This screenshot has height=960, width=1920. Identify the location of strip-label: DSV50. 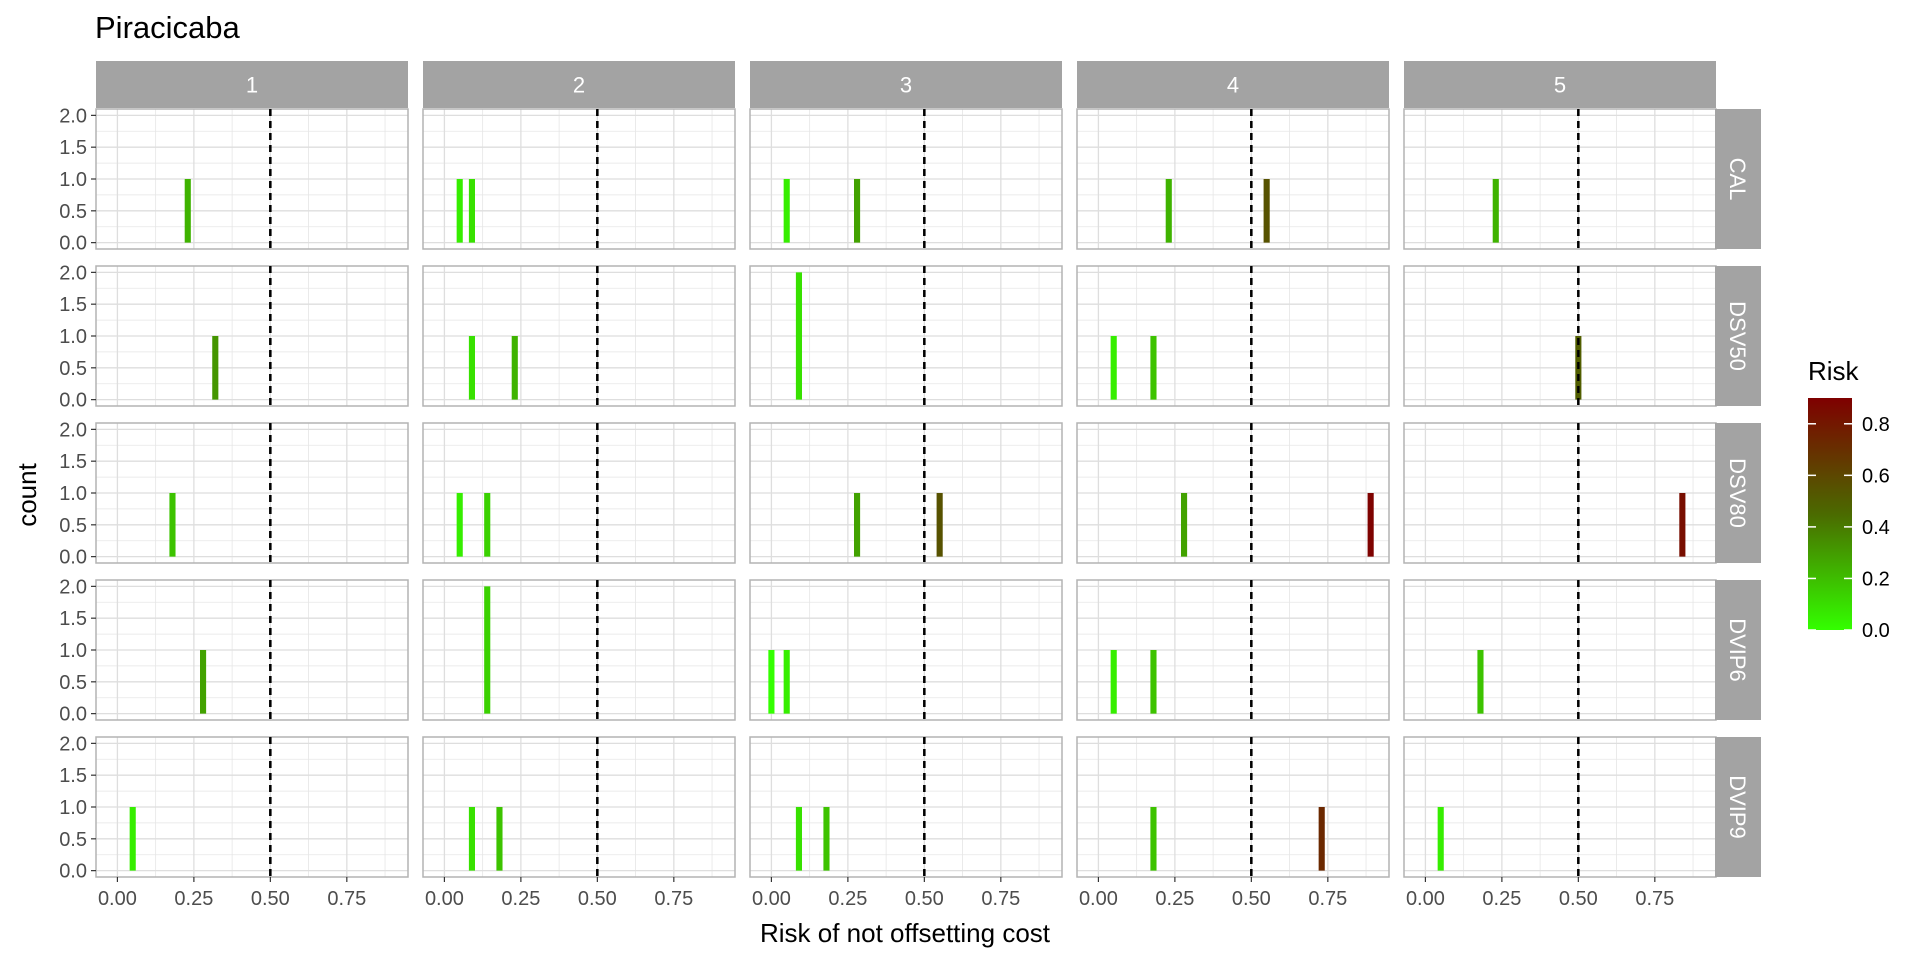
(1737, 336).